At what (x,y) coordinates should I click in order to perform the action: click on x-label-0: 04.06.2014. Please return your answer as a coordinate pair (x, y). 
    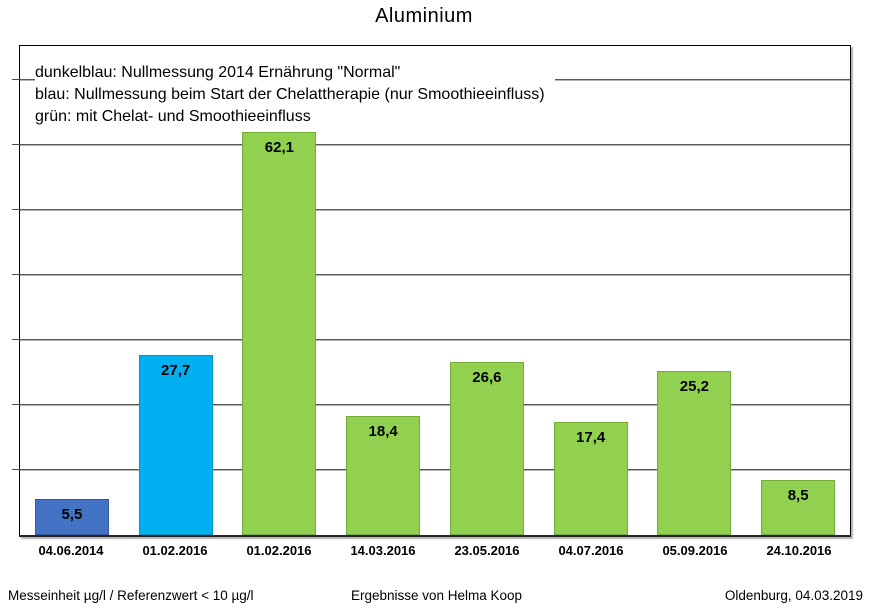
    Looking at the image, I should click on (71, 550).